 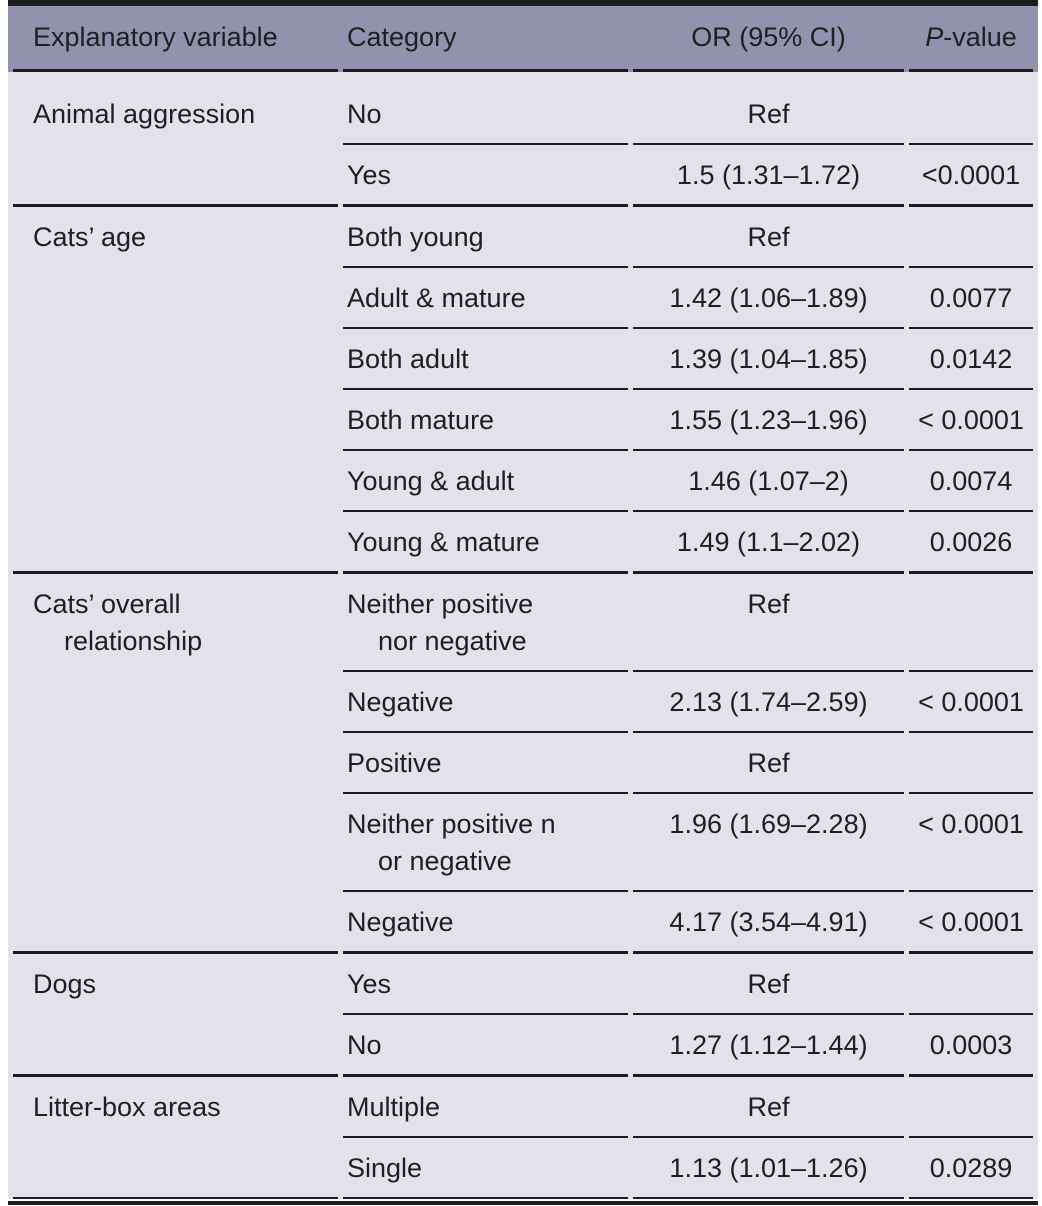 What do you see at coordinates (971, 543) in the screenshot?
I see `p-value-cell: 0.0026` at bounding box center [971, 543].